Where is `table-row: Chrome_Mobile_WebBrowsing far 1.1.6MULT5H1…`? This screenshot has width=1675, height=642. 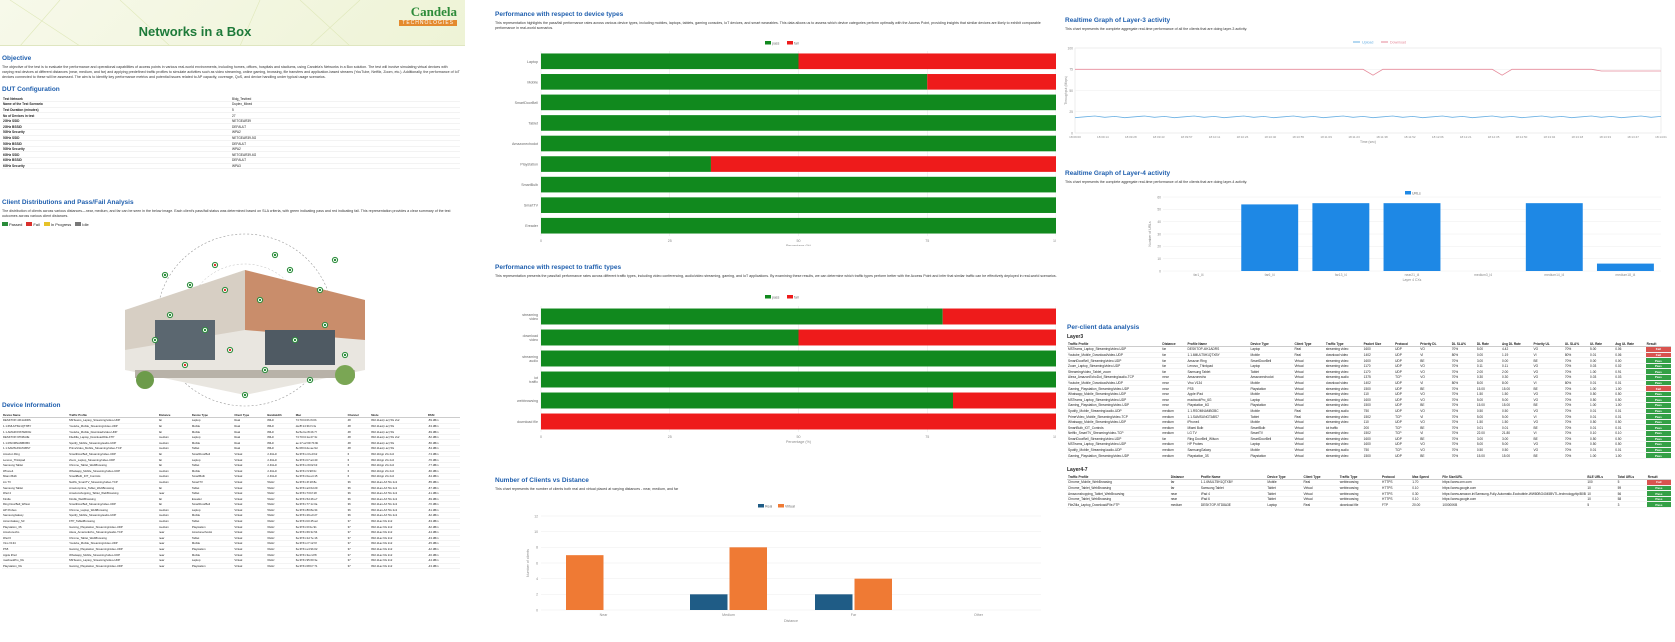
table-row: Chrome_Mobile_WebBrowsing far 1.1.6MULT5H1… is located at coordinates (1369, 482).